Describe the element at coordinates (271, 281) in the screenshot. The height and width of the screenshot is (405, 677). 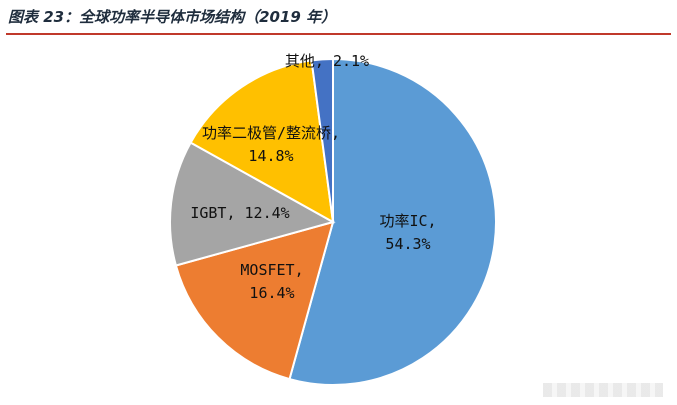
I see `slice-label-1: MOSFET, 16.4%` at that location.